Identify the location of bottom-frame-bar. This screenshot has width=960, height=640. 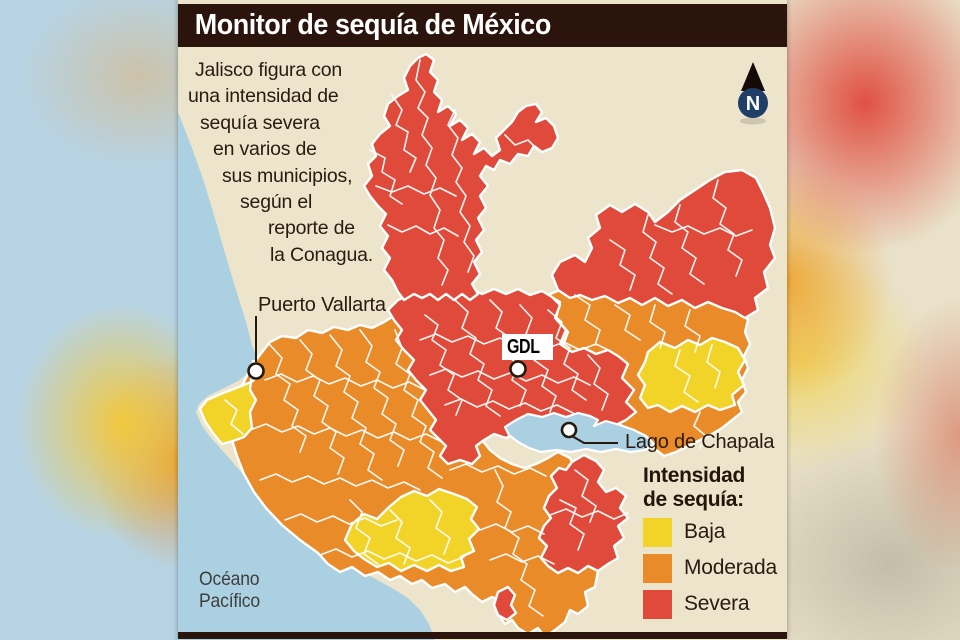
(482, 635).